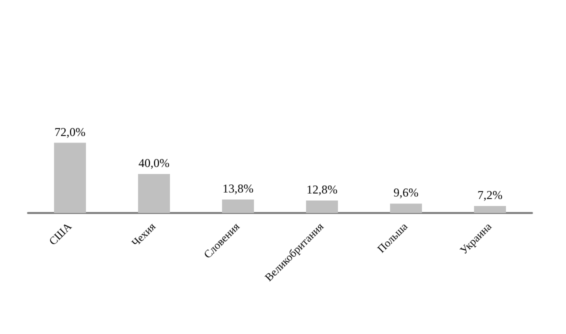  What do you see at coordinates (70, 131) in the screenshot?
I see `data-label: 72,0%` at bounding box center [70, 131].